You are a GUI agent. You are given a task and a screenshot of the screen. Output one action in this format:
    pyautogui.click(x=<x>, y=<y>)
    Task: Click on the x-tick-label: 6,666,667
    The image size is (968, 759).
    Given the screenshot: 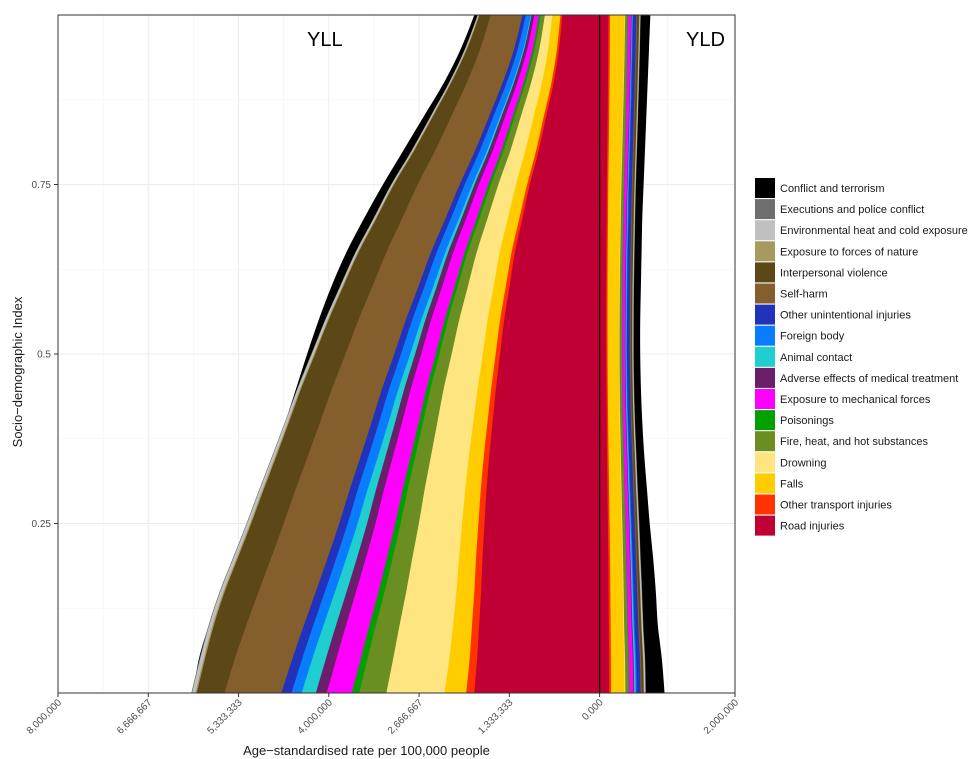 What is the action you would take?
    pyautogui.click(x=135, y=717)
    